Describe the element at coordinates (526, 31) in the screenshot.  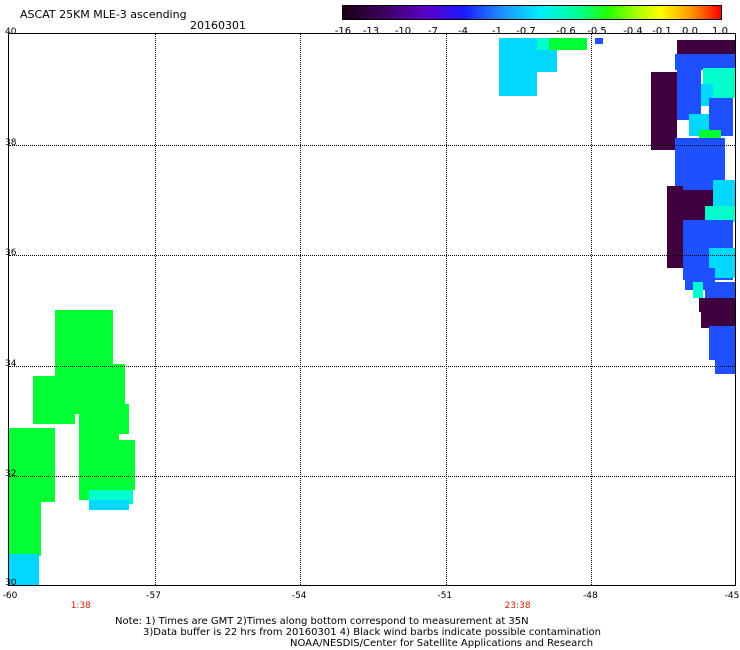
I see `colorbar-tick-label: -0.7` at that location.